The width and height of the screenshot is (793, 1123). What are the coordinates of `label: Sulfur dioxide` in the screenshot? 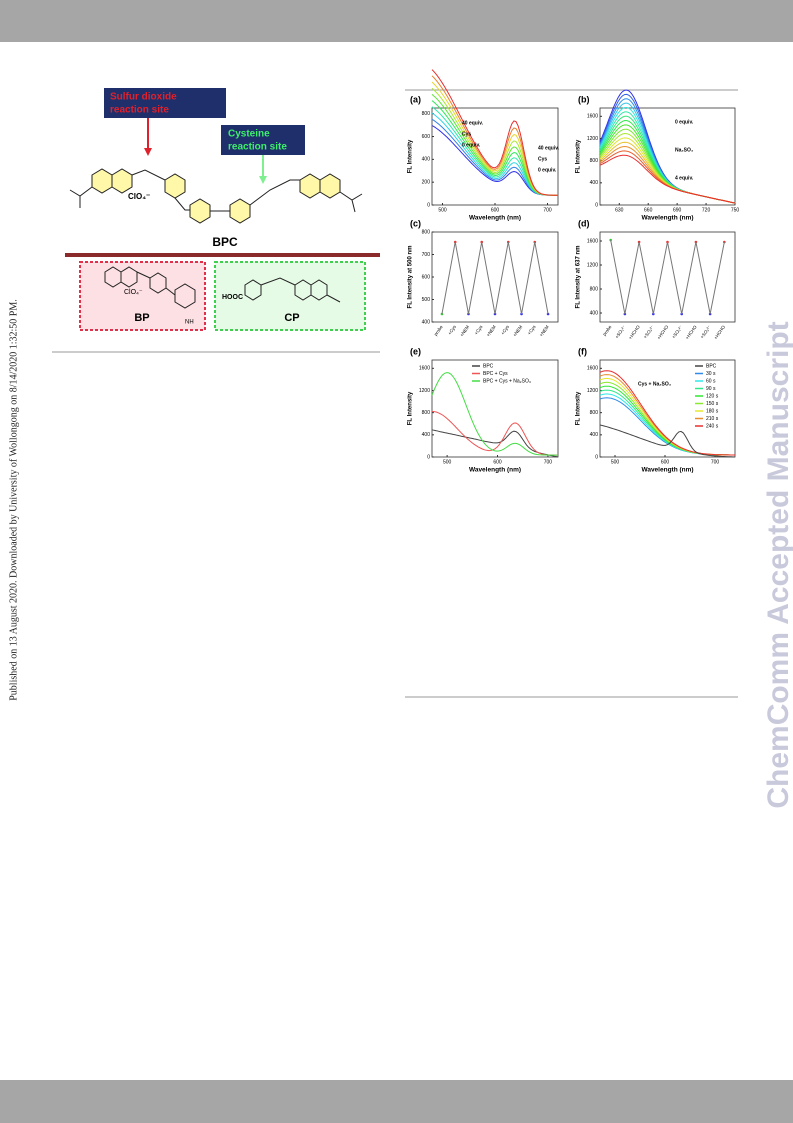 It's located at (143, 97).